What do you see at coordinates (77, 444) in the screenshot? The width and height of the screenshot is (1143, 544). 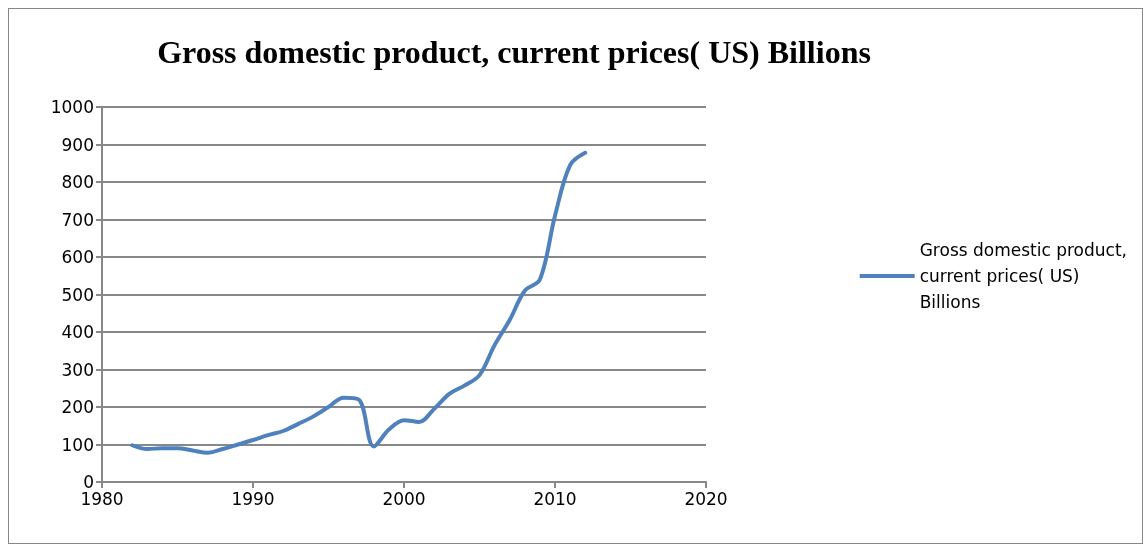 I see `y-tick-label: 100` at bounding box center [77, 444].